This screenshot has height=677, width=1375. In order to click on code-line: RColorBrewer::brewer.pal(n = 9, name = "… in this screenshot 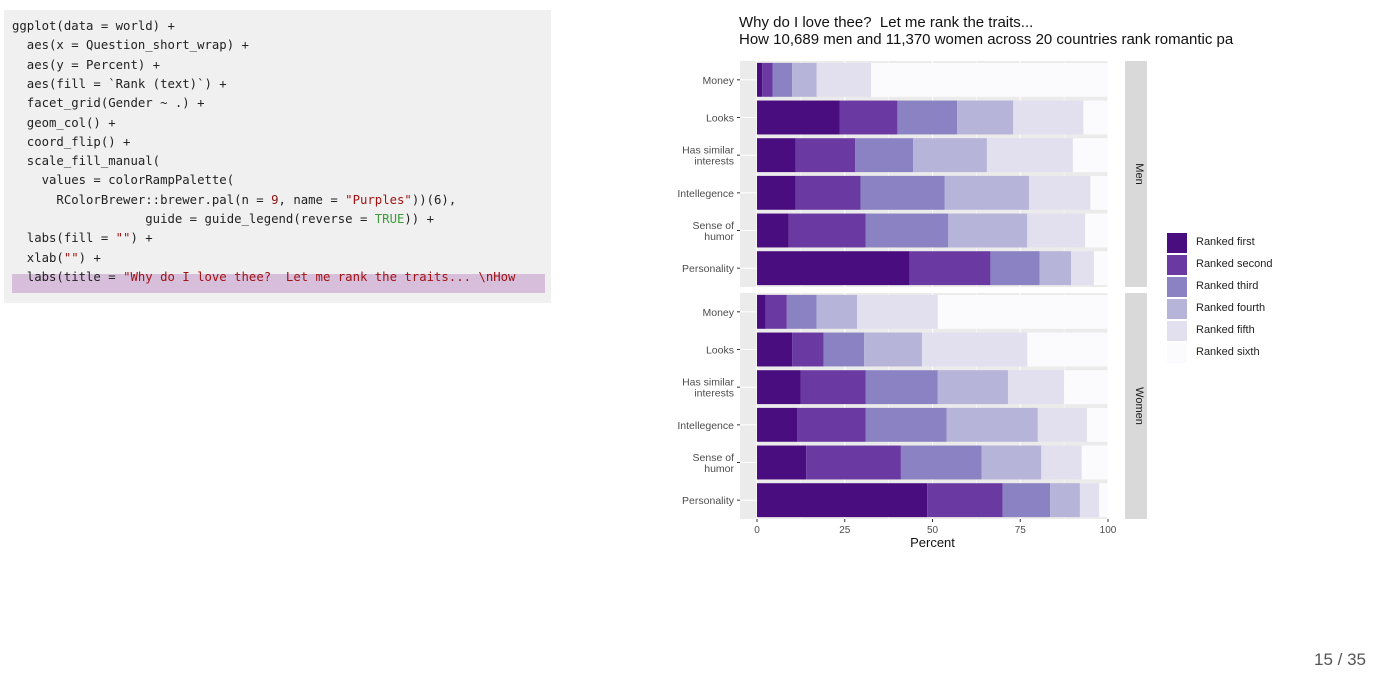, I will do `click(234, 199)`.